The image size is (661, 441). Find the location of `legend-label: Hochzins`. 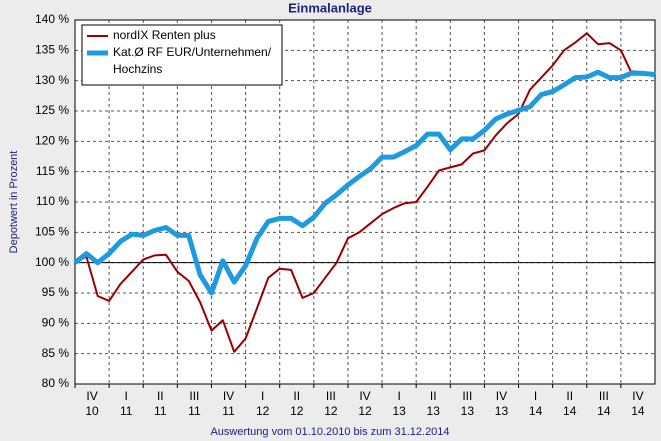

legend-label: Hochzins is located at coordinates (137, 69).